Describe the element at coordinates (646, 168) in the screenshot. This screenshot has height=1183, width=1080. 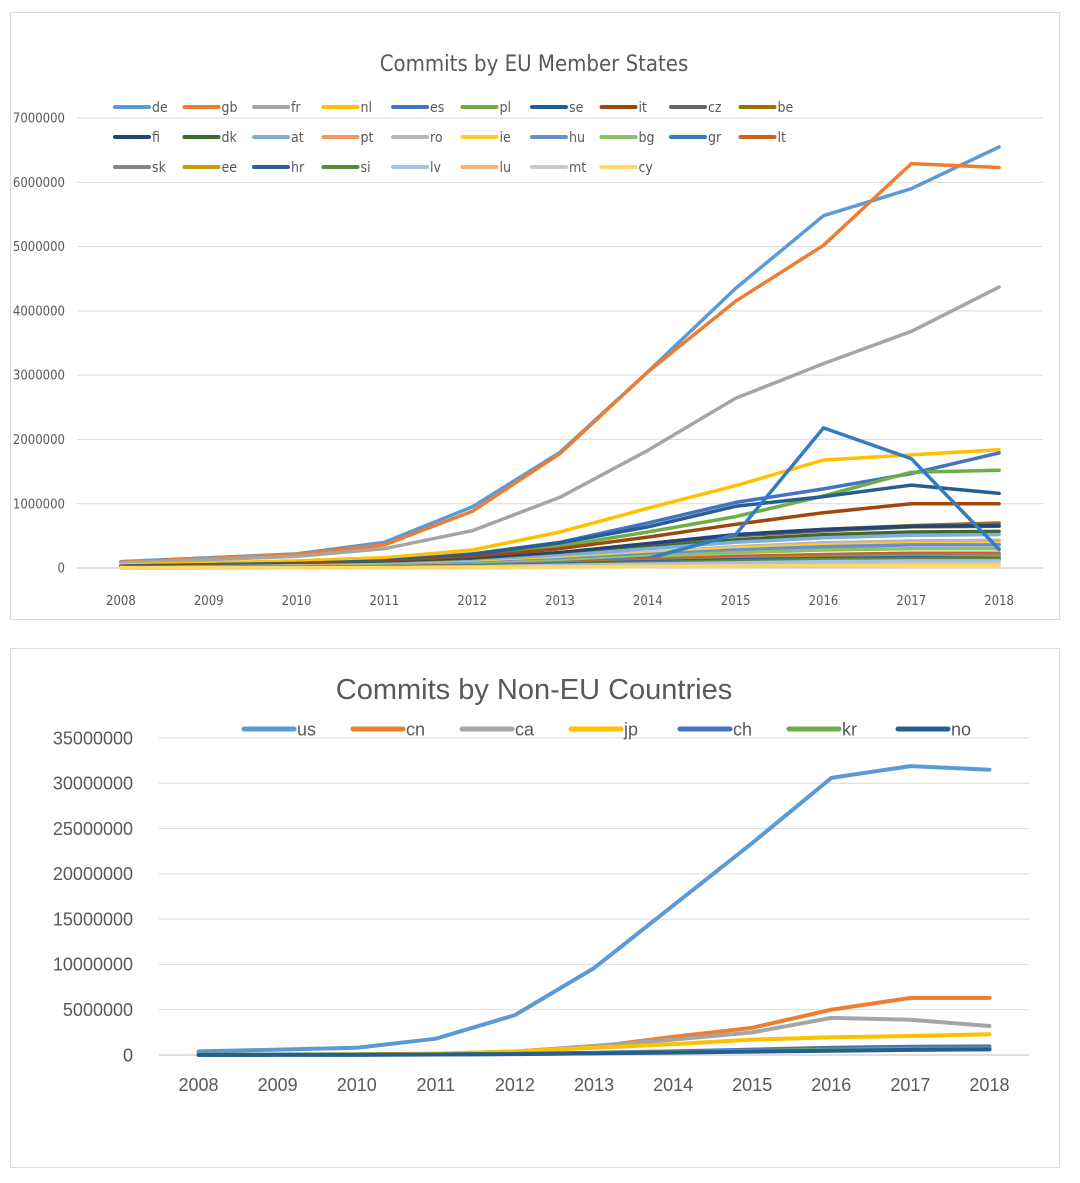
I see `legend-label-cy: cy` at that location.